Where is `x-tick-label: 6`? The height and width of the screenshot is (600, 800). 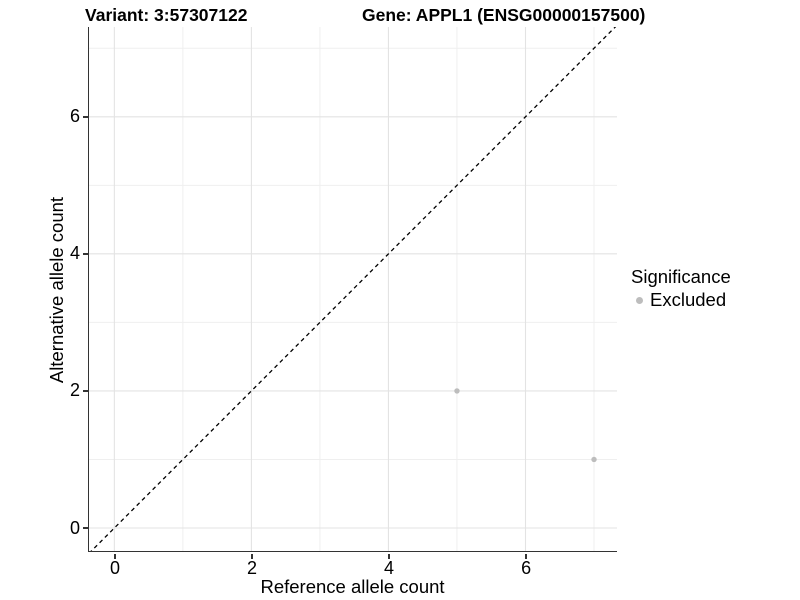 x-tick-label: 6 is located at coordinates (526, 568).